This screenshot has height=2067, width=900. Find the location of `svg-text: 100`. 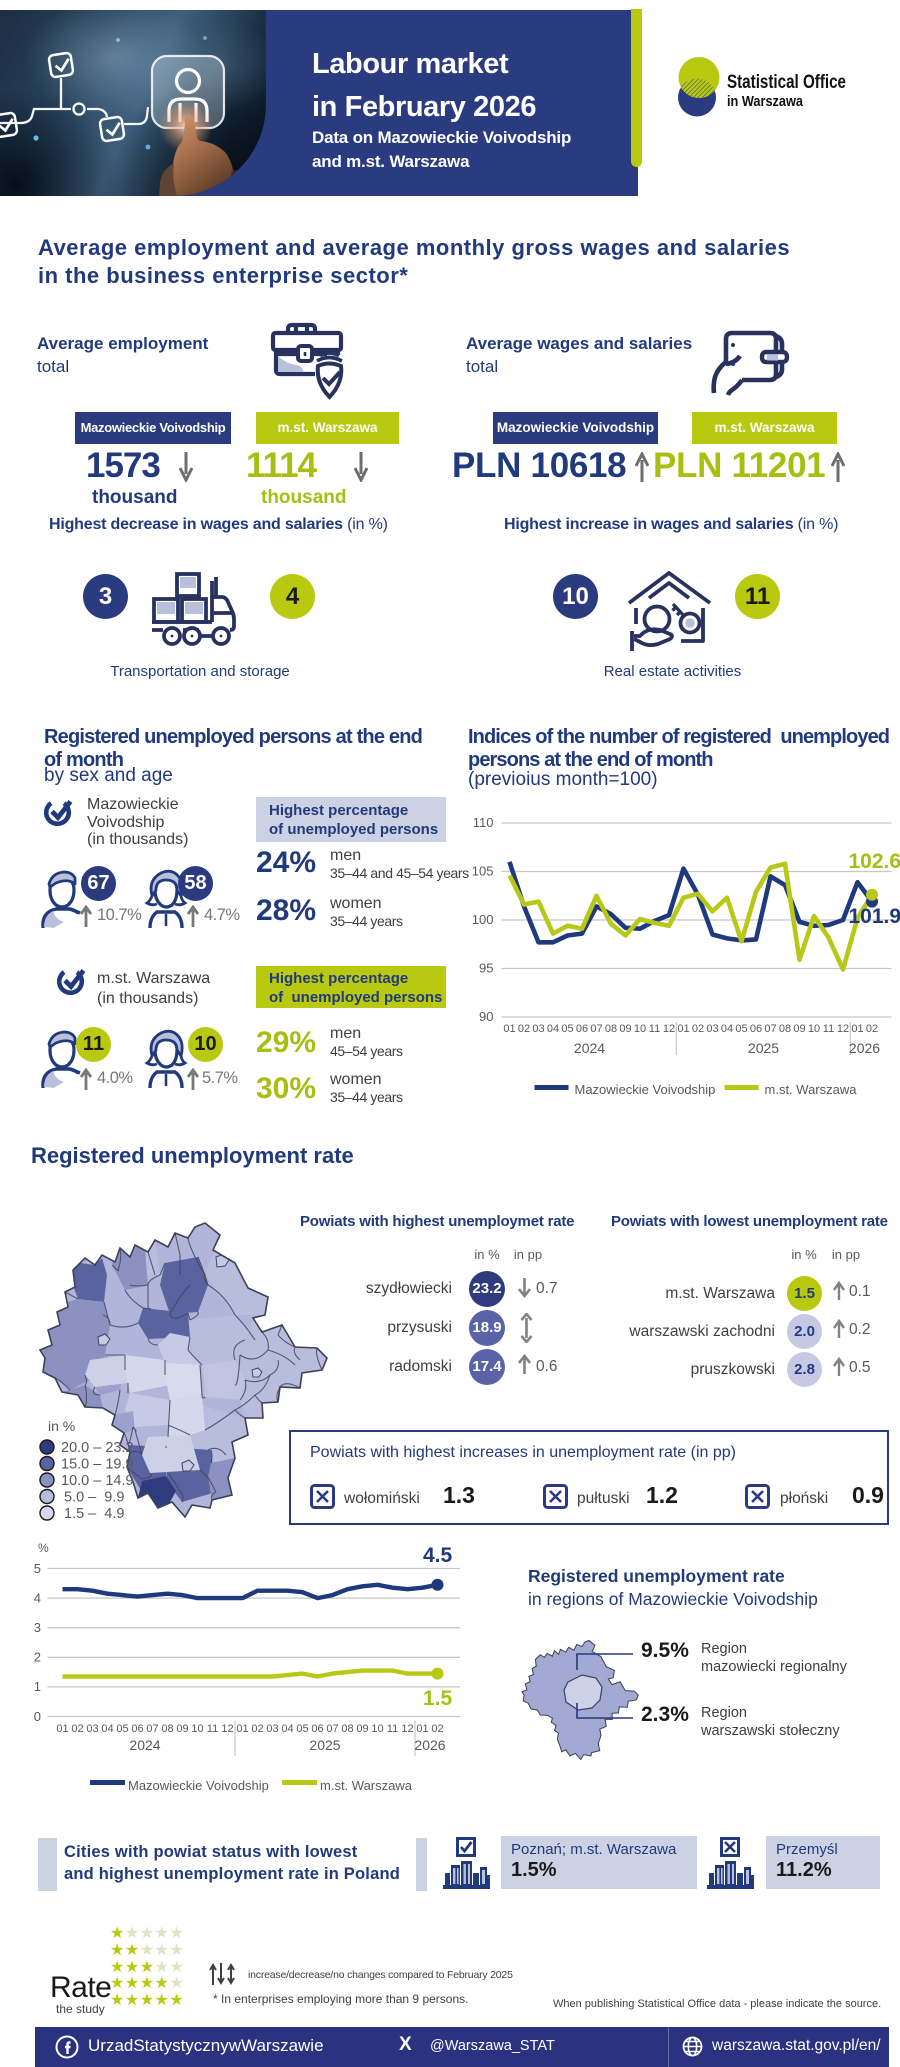

svg-text: 100 is located at coordinates (483, 919).